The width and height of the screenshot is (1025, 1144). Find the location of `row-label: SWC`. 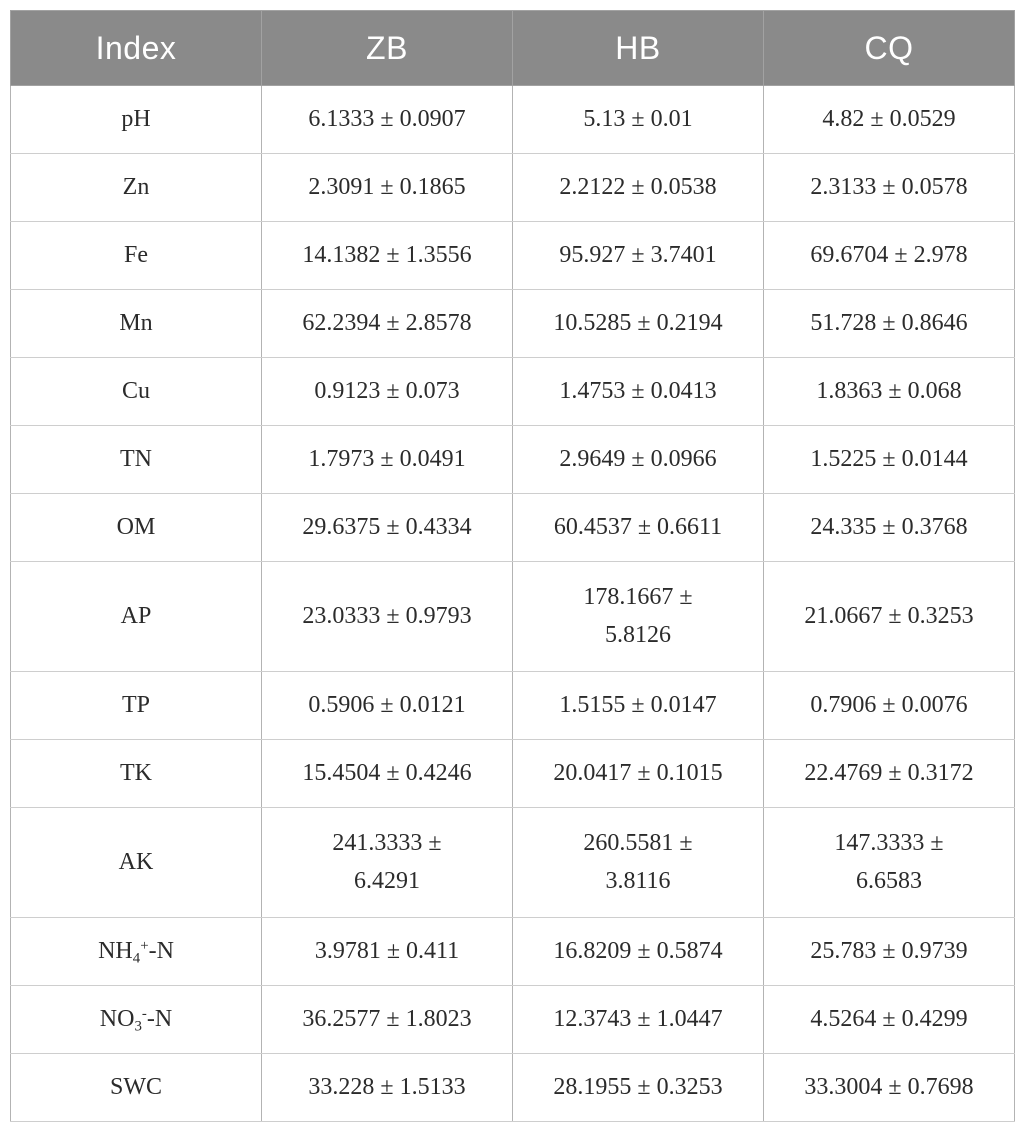

row-label: SWC is located at coordinates (136, 1087).